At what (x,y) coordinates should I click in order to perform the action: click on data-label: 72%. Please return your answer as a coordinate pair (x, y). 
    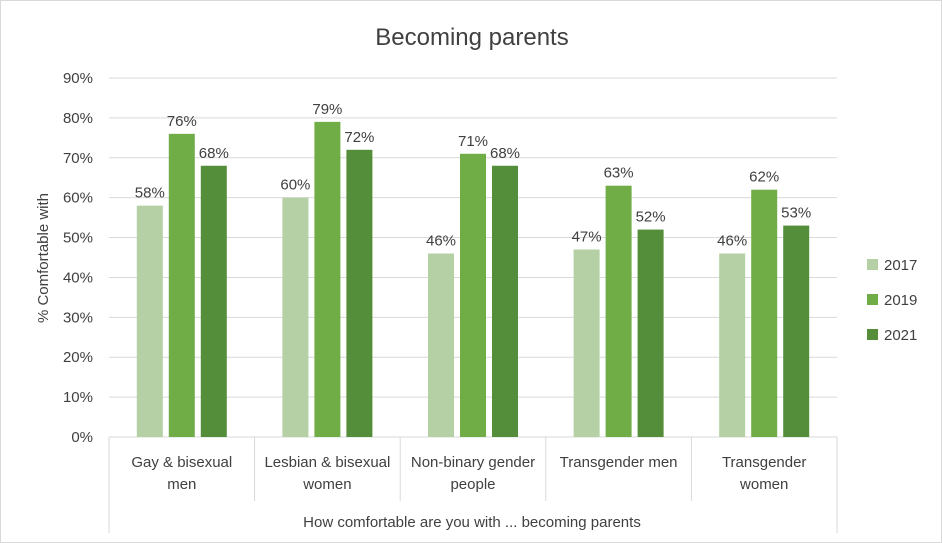
    Looking at the image, I should click on (359, 137).